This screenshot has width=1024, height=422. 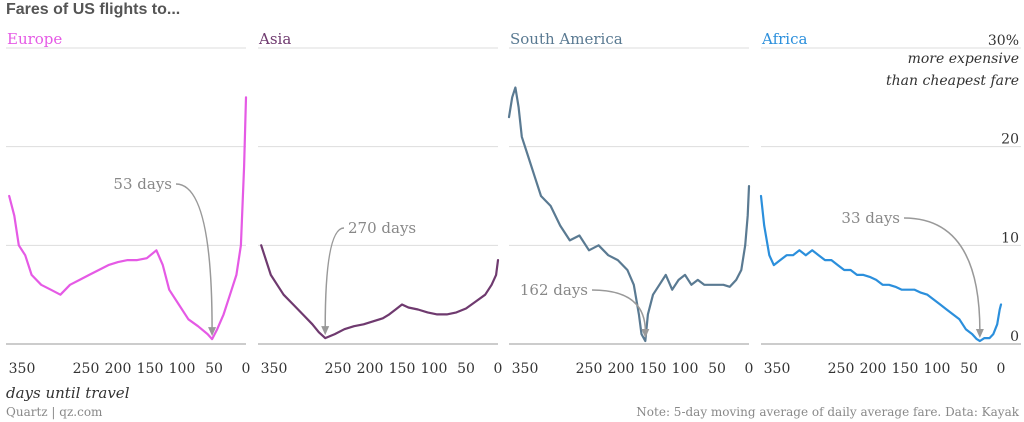 I want to click on x-tick-3-0: 0, so click(x=1001, y=369).